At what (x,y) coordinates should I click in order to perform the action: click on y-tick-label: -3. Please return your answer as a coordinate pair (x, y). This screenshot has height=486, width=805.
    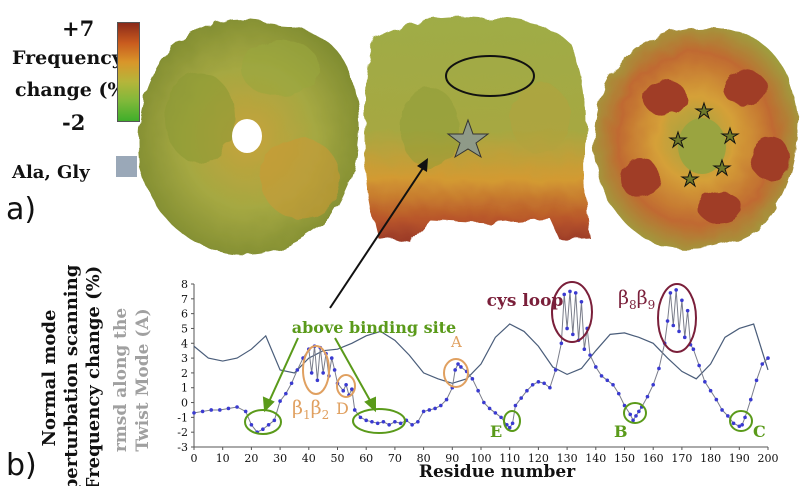
    Looking at the image, I should click on (182, 447).